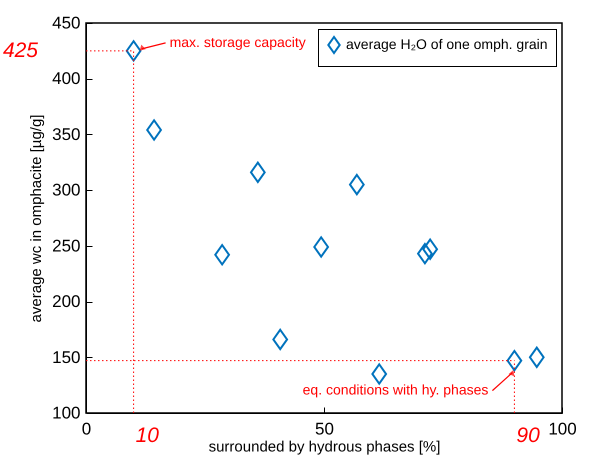 This screenshot has width=597, height=470. Describe the element at coordinates (562, 429) in the screenshot. I see `x-tick-label: 100` at that location.